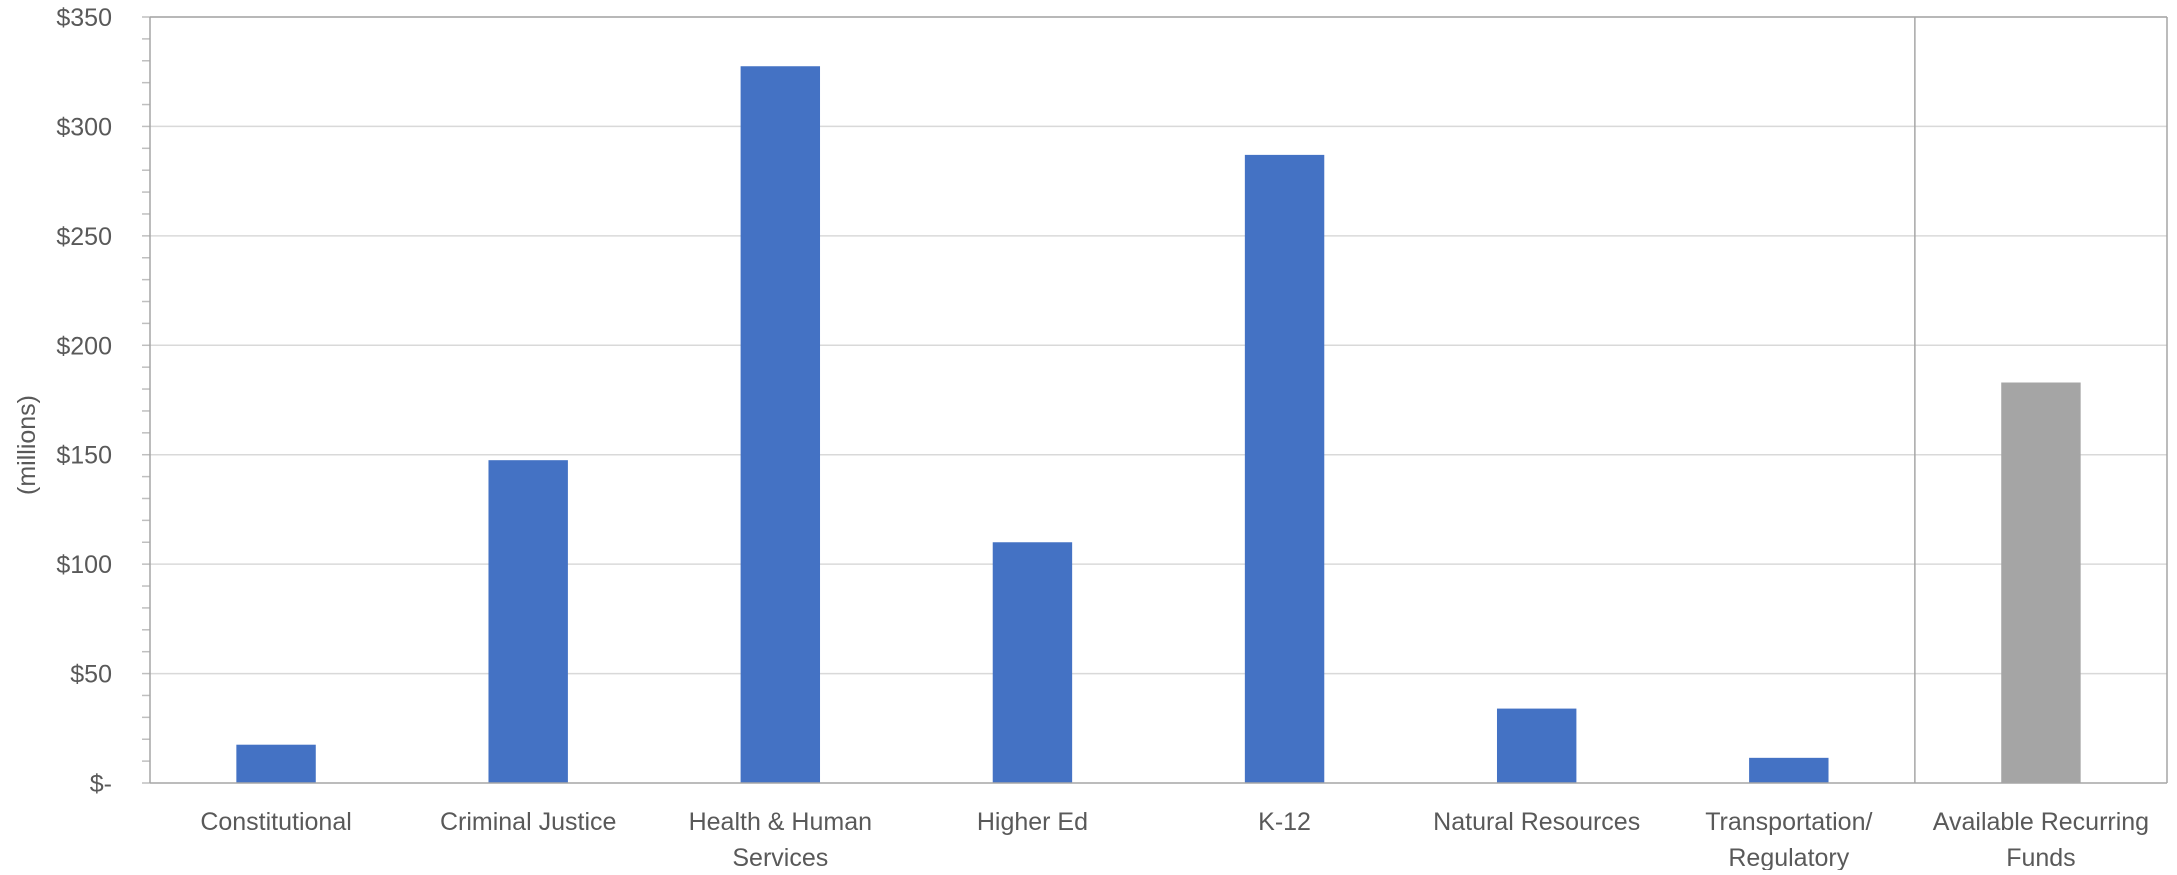 The height and width of the screenshot is (875, 2177). I want to click on y-tick-label: $350, so click(84, 18).